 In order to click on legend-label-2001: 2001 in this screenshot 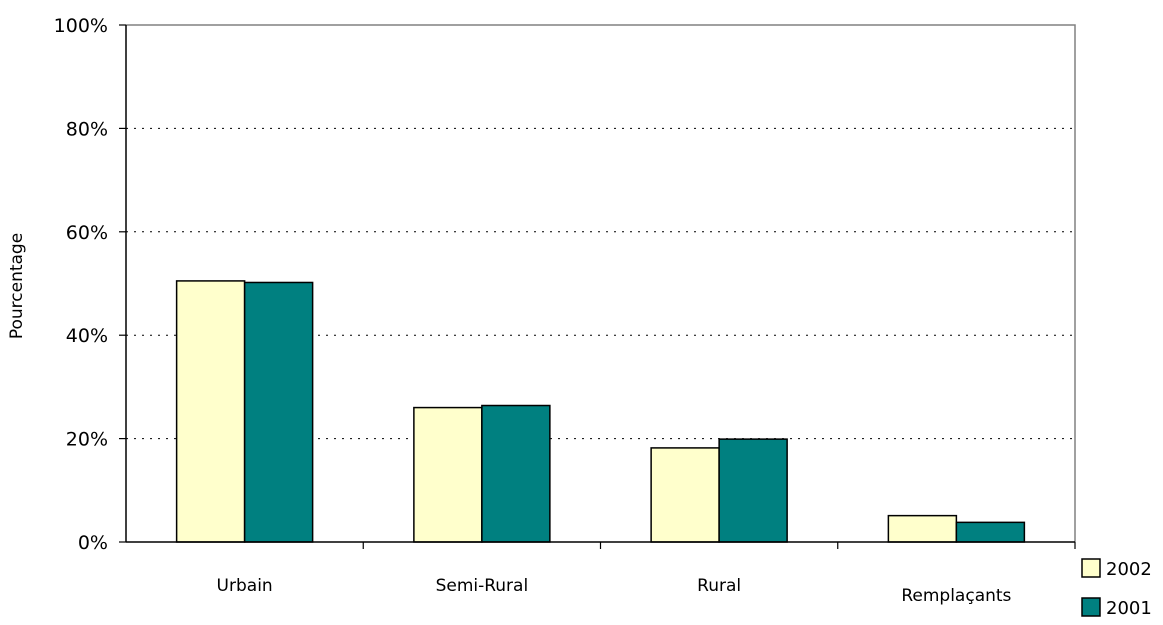, I will do `click(1129, 608)`.